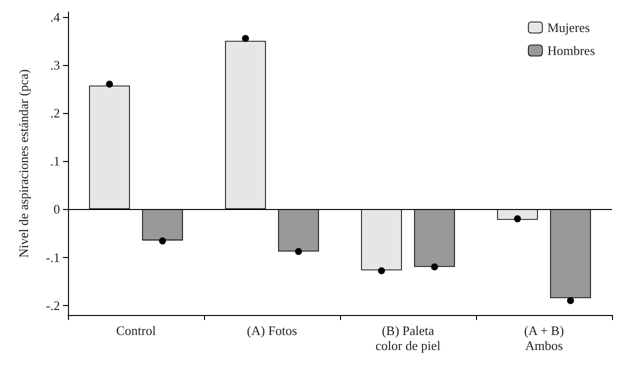  I want to click on y-axis-title: Nivel de aspiraciones estándar (pca), so click(23, 163).